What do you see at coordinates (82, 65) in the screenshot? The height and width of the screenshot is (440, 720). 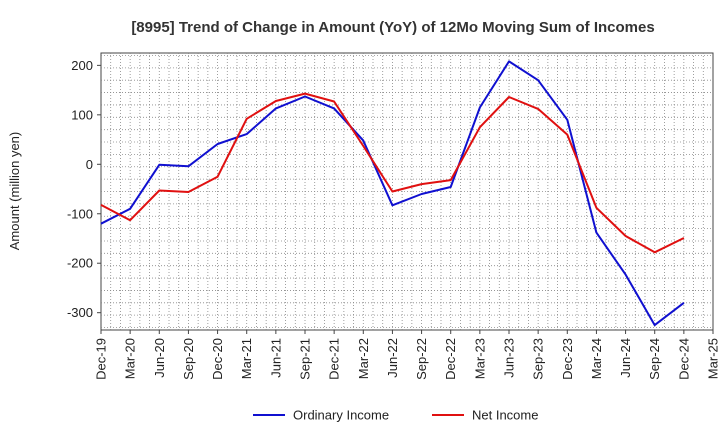 I see `y-tick-label: 200` at bounding box center [82, 65].